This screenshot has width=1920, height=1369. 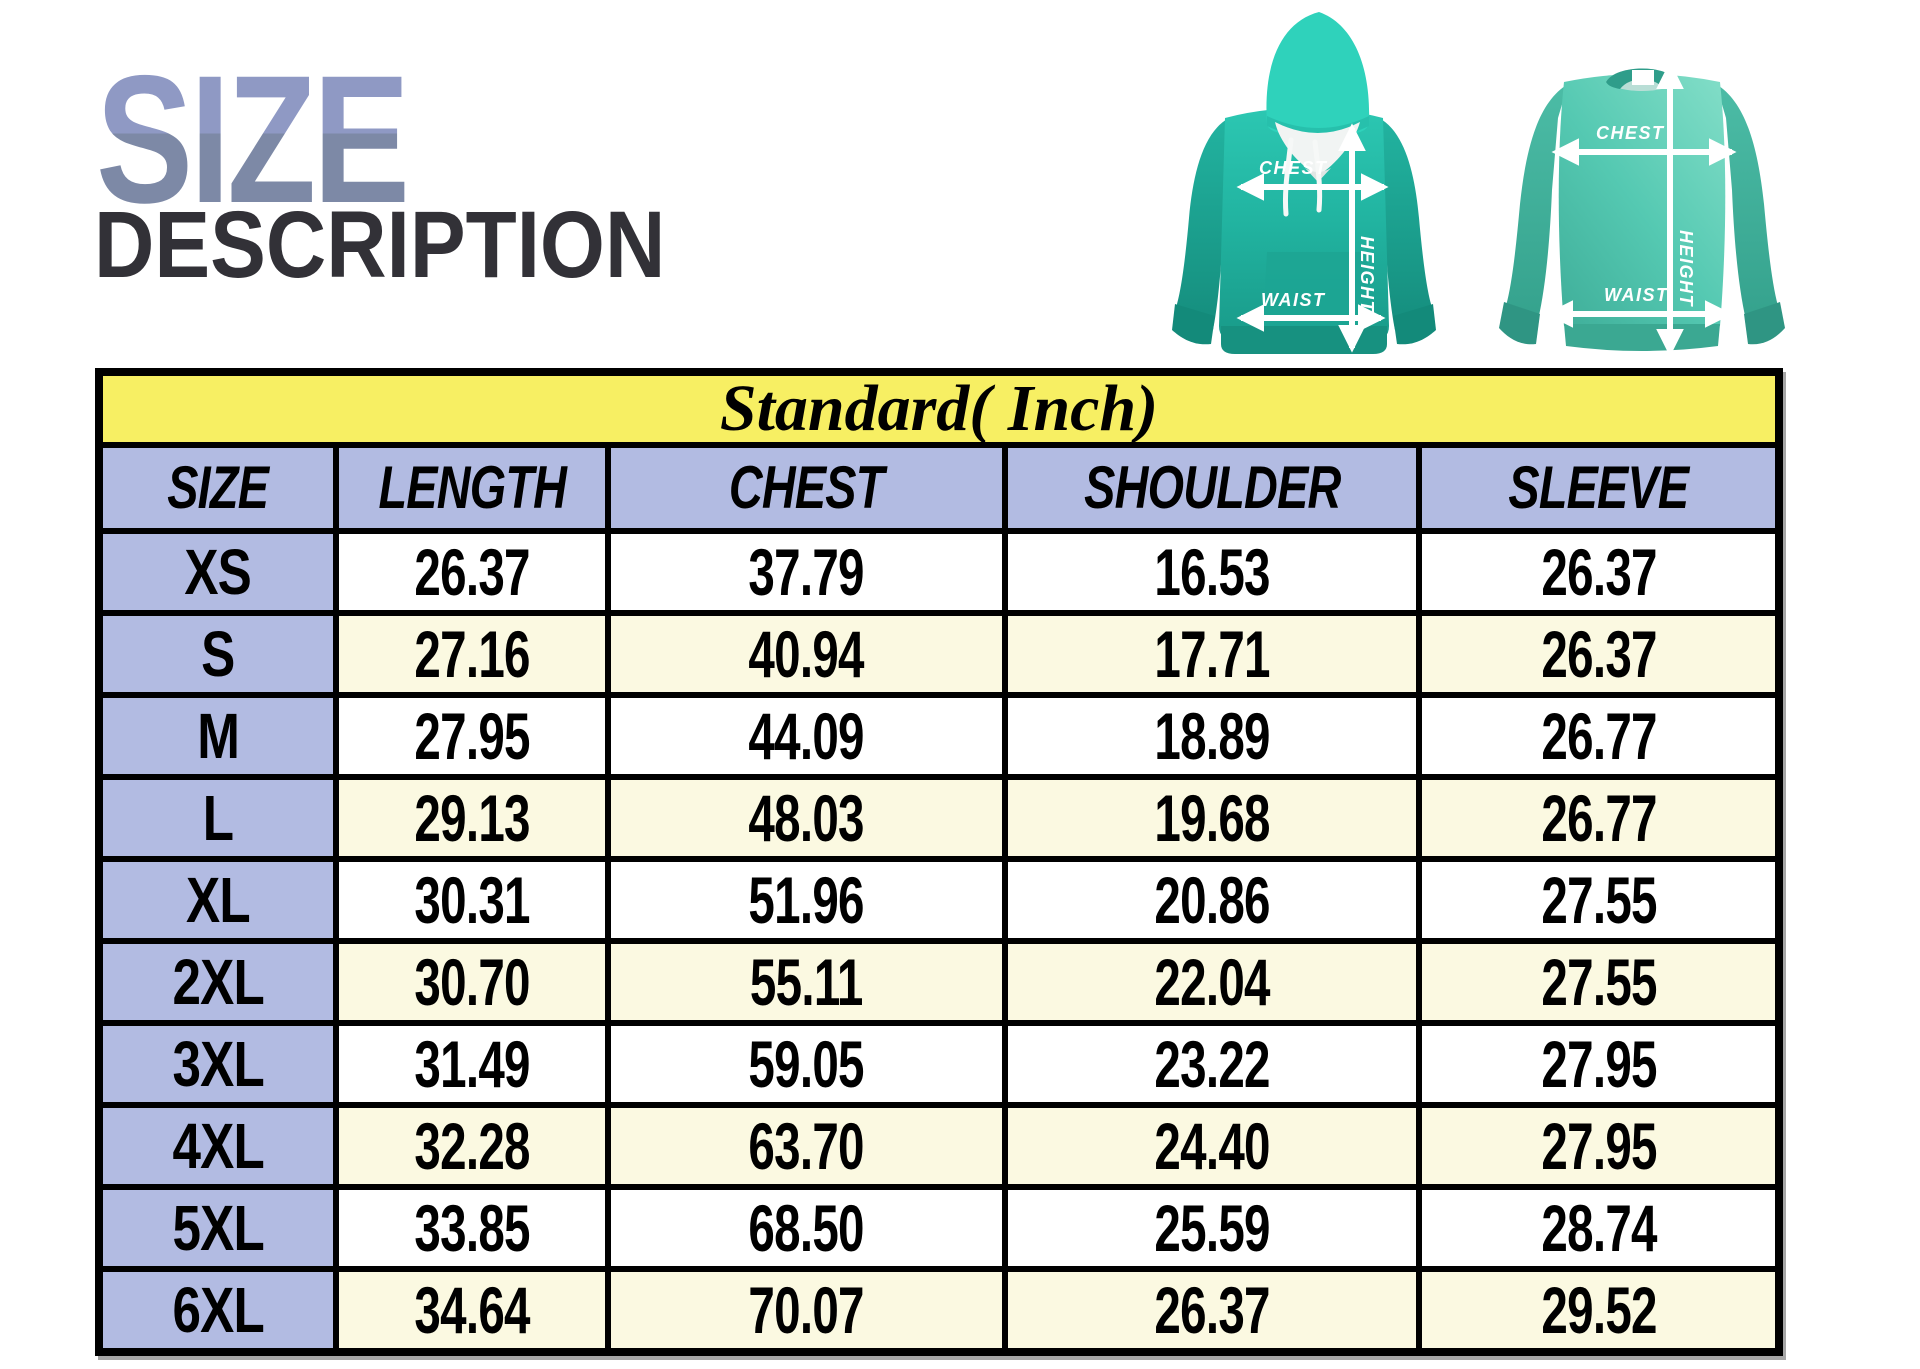 What do you see at coordinates (472, 982) in the screenshot?
I see `length-cell: 30.70` at bounding box center [472, 982].